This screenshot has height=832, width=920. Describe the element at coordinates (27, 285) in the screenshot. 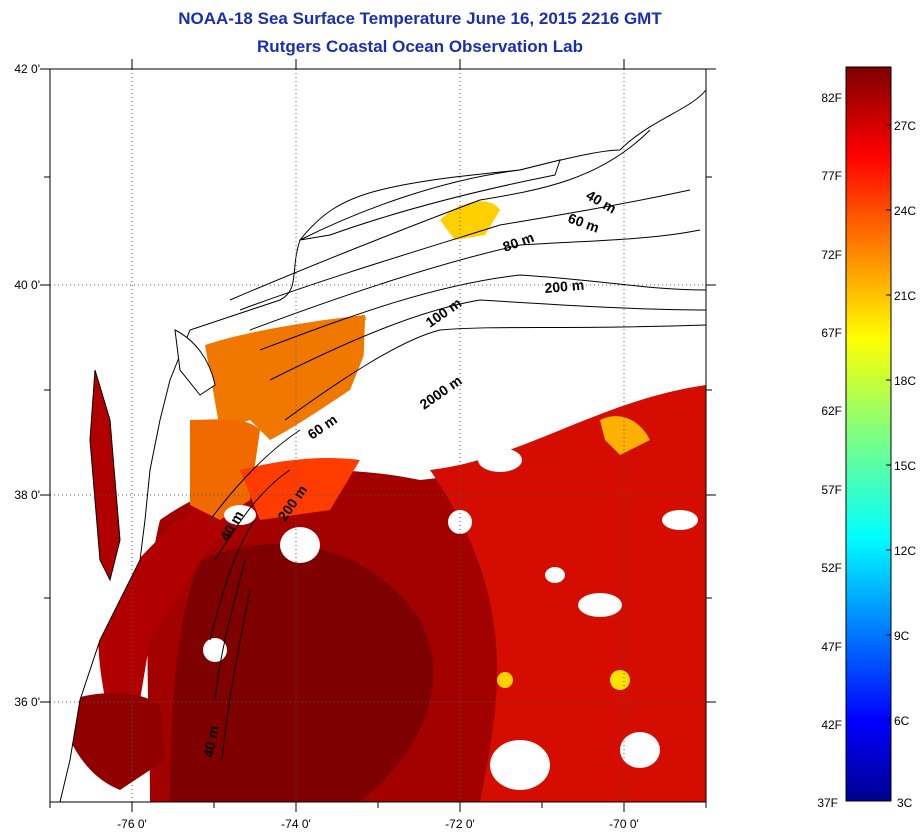

I see `lat-tick-label: 40 0'` at that location.